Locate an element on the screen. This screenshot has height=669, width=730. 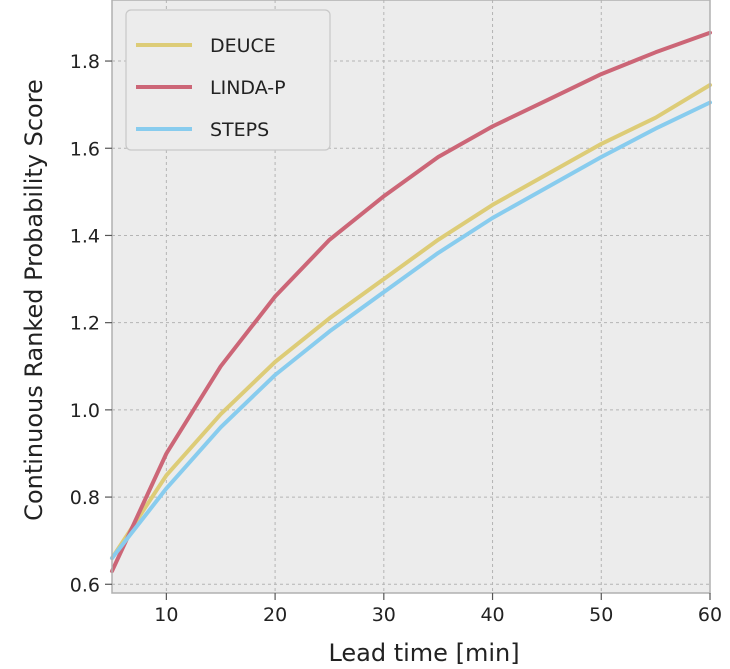
x-tick-label: 60 is located at coordinates (710, 615).